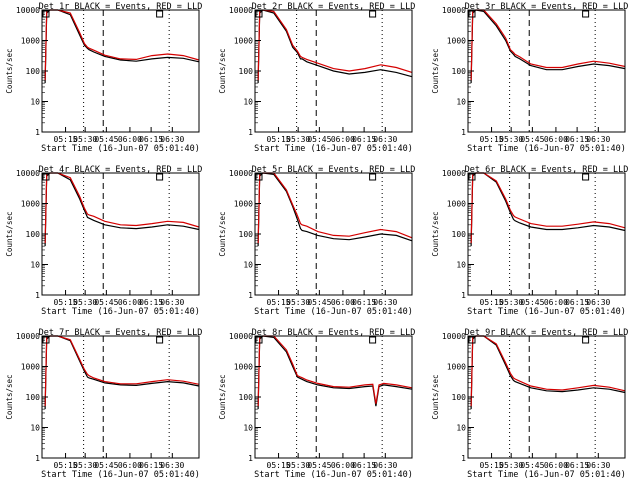 The image size is (640, 480). What do you see at coordinates (121, 170) in the screenshot?
I see `panel-title: Det 4r BLACK = Events, RED = LLD` at bounding box center [121, 170].